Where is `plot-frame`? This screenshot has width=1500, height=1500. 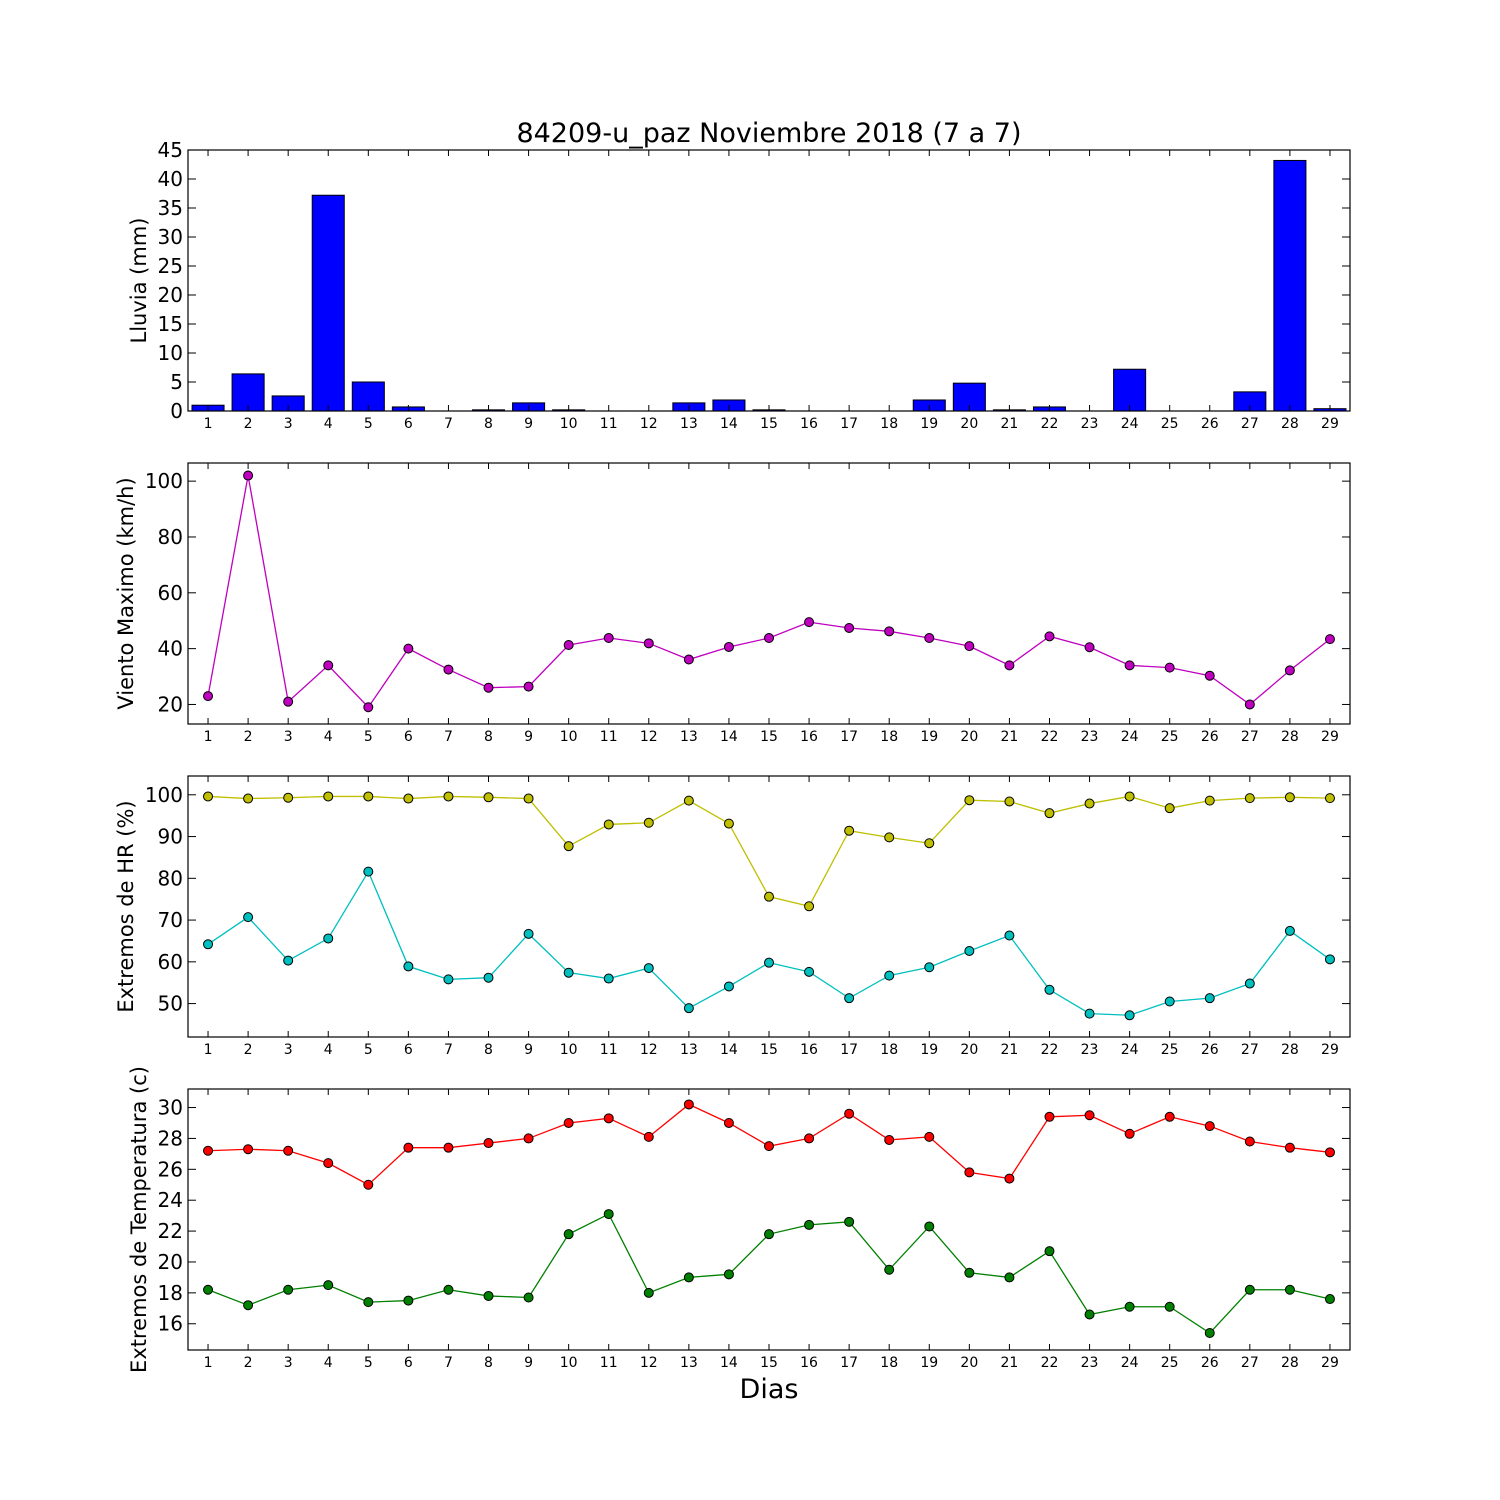
plot-frame is located at coordinates (769, 593).